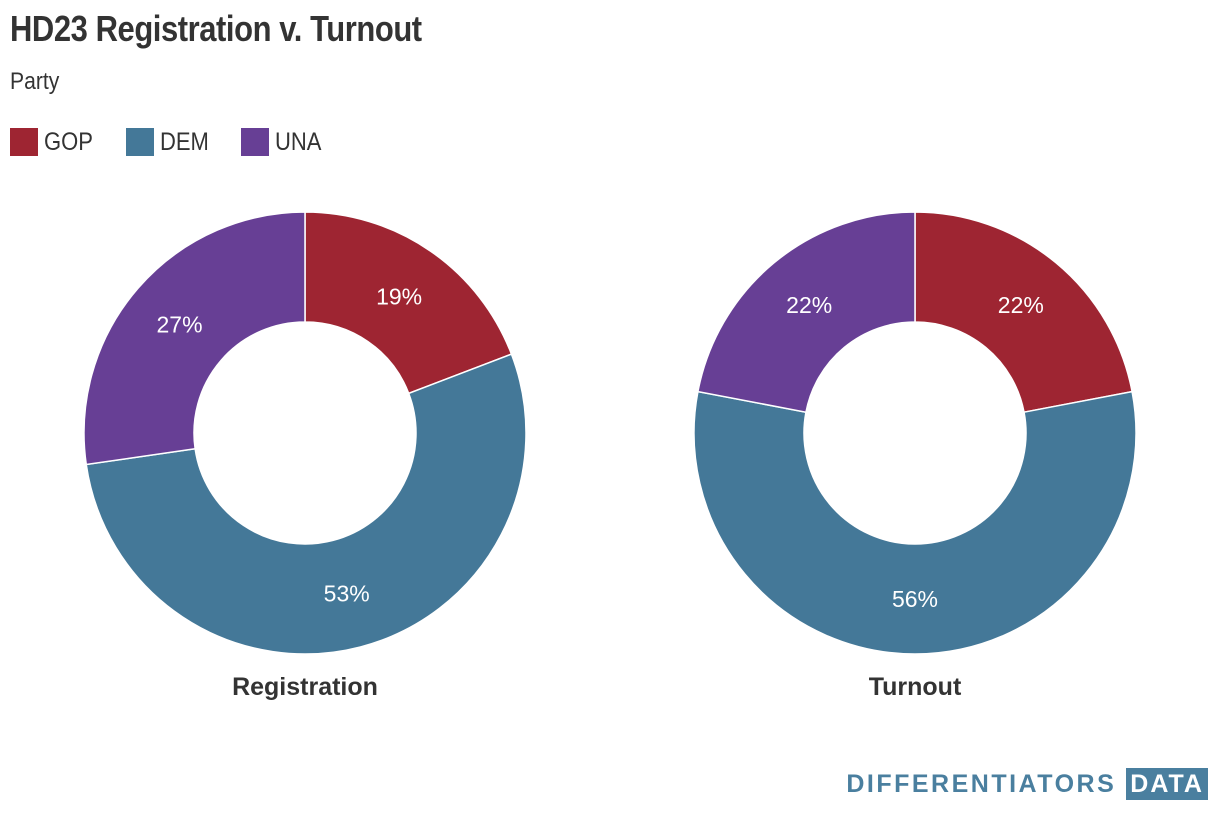 The image size is (1220, 818). Describe the element at coordinates (915, 687) in the screenshot. I see `chart-caption-turnout: Turnout` at that location.